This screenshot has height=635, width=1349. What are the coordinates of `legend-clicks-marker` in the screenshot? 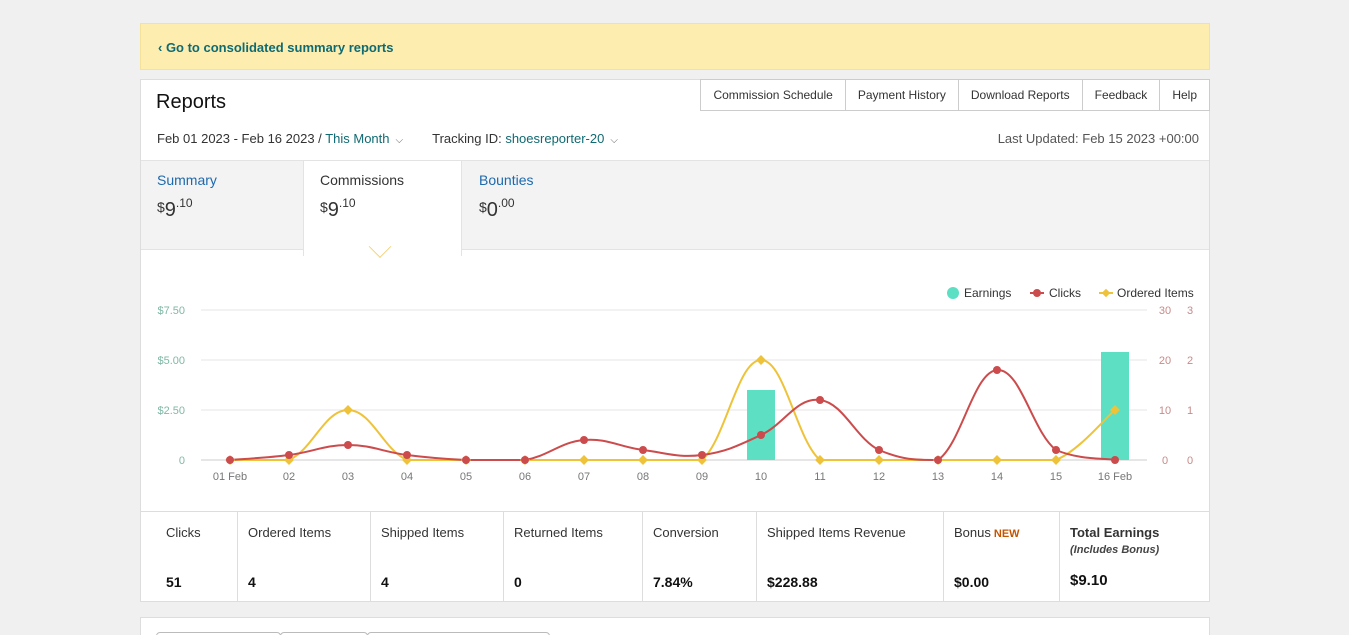 It's located at (1037, 293).